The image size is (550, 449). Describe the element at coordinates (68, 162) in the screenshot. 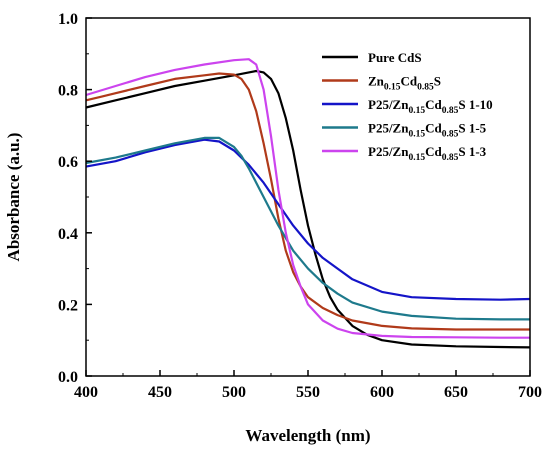

I see `y-tick-label: 0.6` at that location.